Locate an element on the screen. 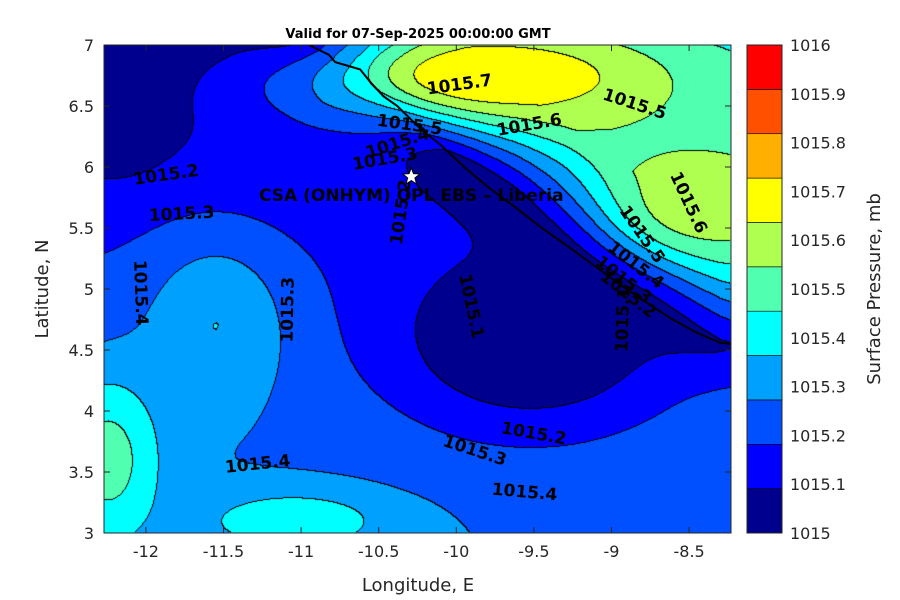  y-tick-label: 5 is located at coordinates (89, 289).